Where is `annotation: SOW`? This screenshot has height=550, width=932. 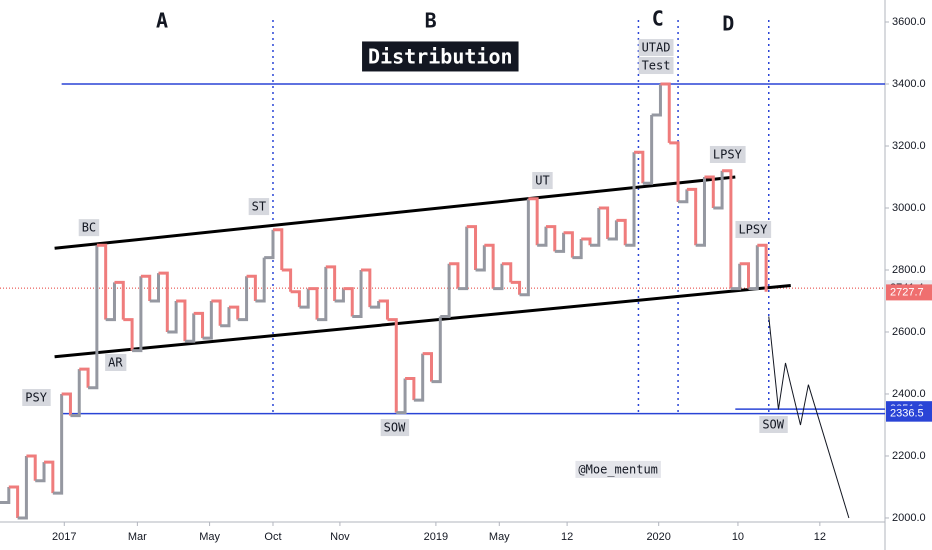
annotation: SOW is located at coordinates (395, 428).